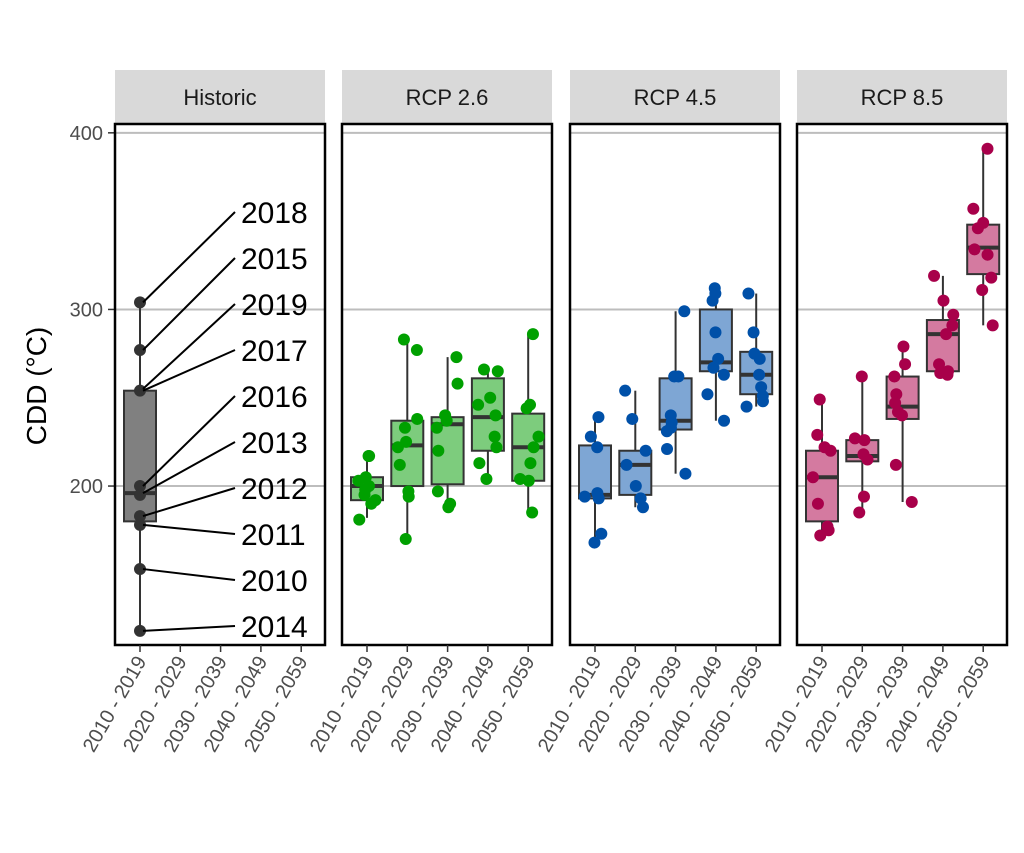  What do you see at coordinates (86, 310) in the screenshot?
I see `y-tick-label: 300` at bounding box center [86, 310].